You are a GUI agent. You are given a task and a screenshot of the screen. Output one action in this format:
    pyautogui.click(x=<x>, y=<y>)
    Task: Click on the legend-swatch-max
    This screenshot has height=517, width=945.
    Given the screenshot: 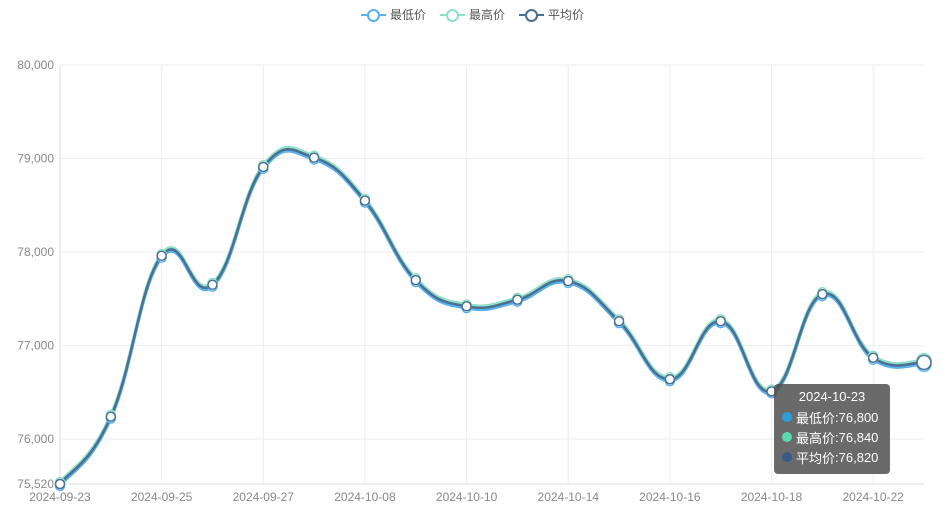 What is the action you would take?
    pyautogui.click(x=452, y=15)
    